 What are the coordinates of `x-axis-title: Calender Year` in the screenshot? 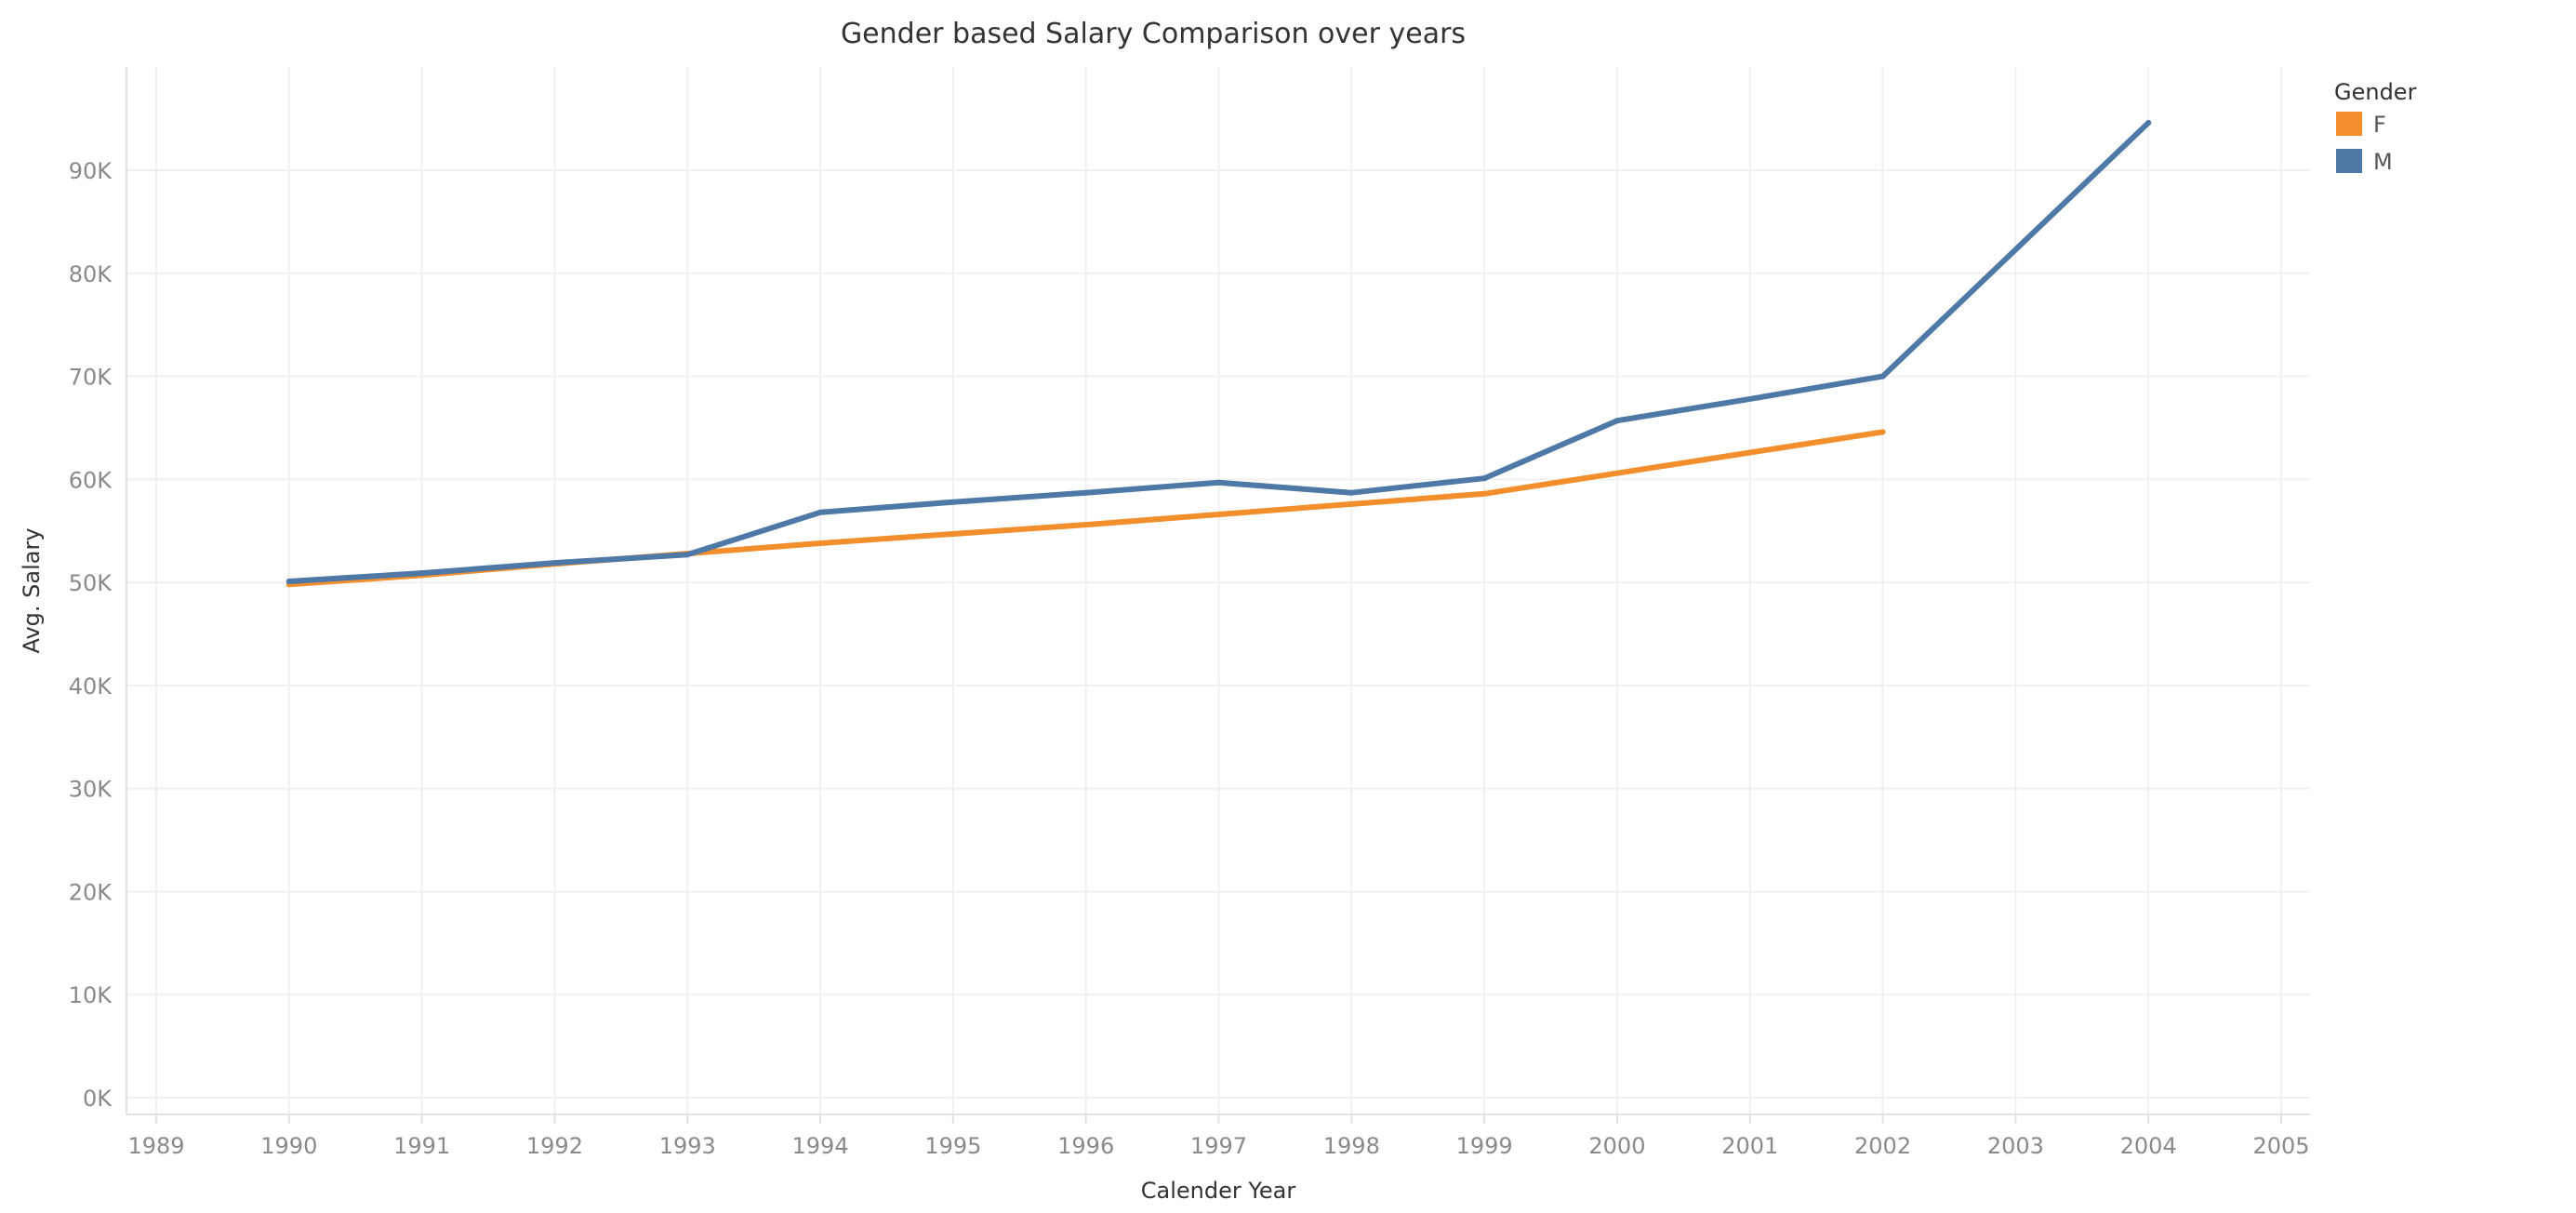 It's located at (1218, 1191).